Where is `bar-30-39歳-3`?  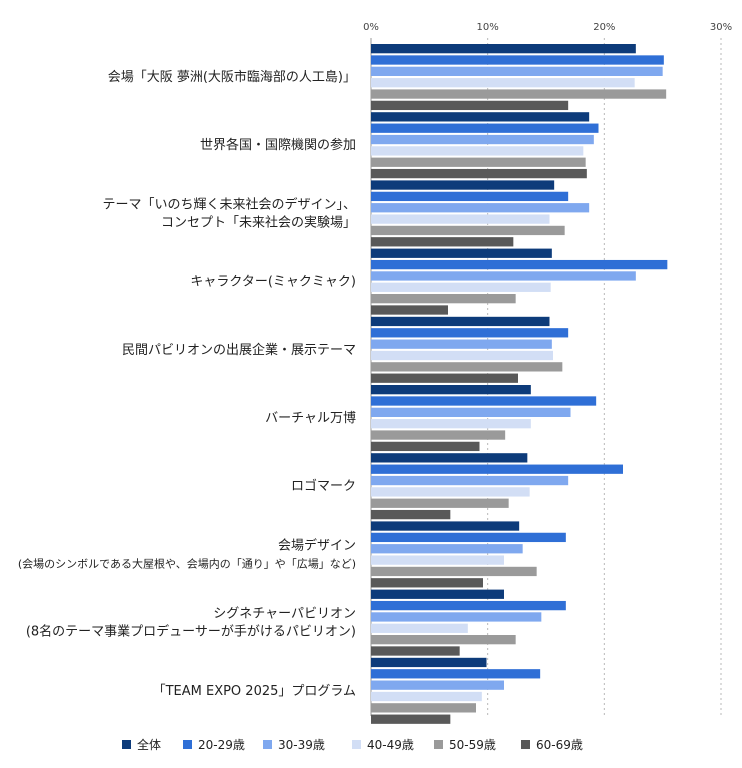 bar-30-39歳-3 is located at coordinates (480, 208).